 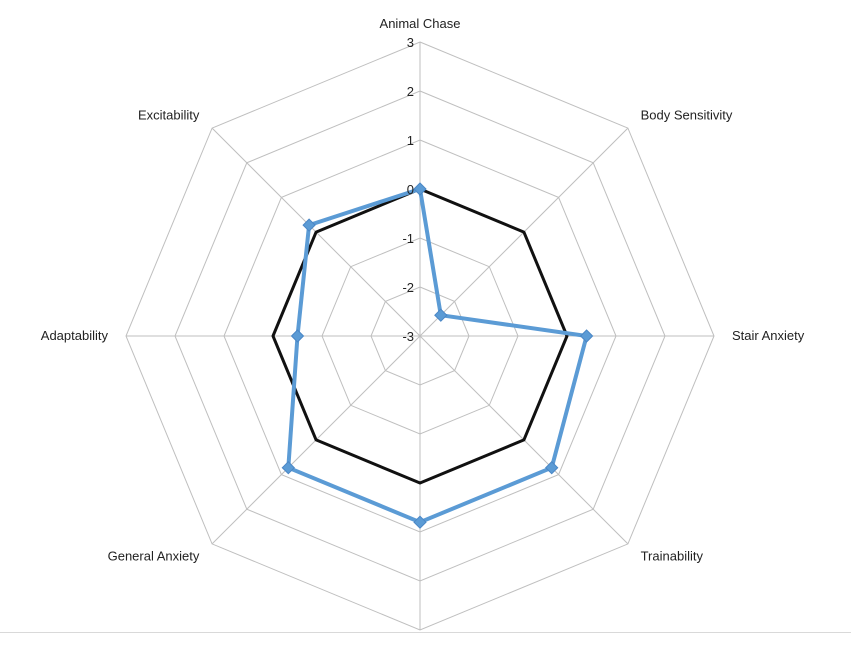 I want to click on radial-tick-labels: -3 -2 -1 0 1 2 3, so click(x=408, y=189).